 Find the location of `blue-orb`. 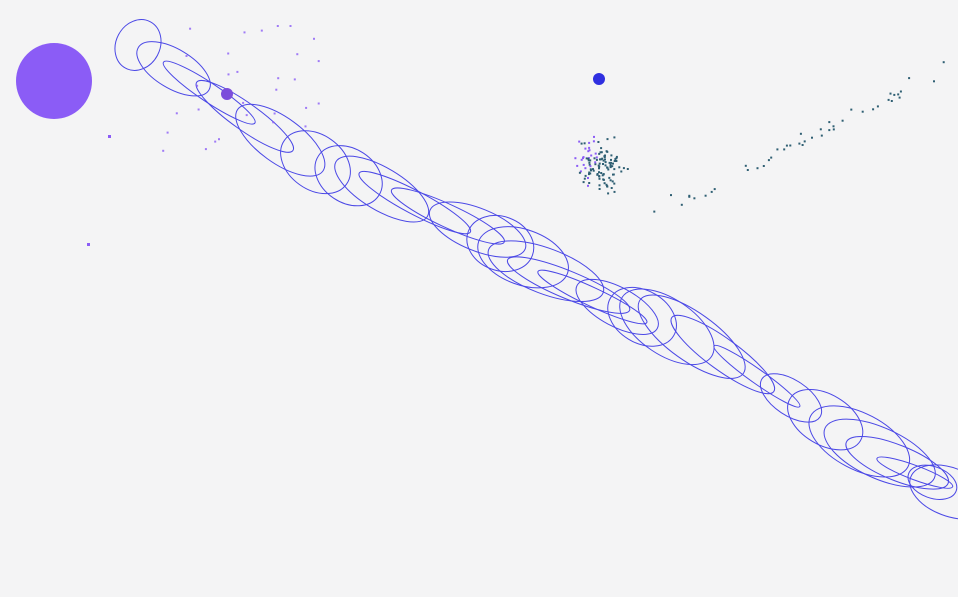

blue-orb is located at coordinates (599, 79).